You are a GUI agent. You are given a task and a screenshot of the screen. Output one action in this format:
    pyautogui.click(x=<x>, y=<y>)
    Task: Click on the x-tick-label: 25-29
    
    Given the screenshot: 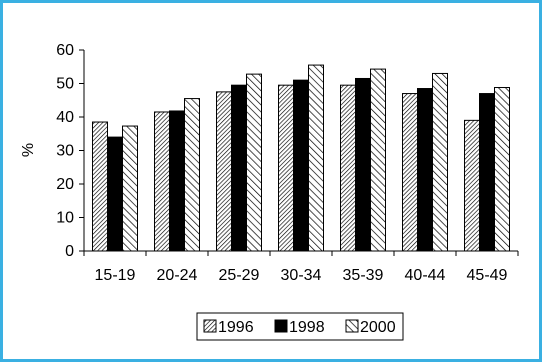 What is the action you would take?
    pyautogui.click(x=239, y=275)
    